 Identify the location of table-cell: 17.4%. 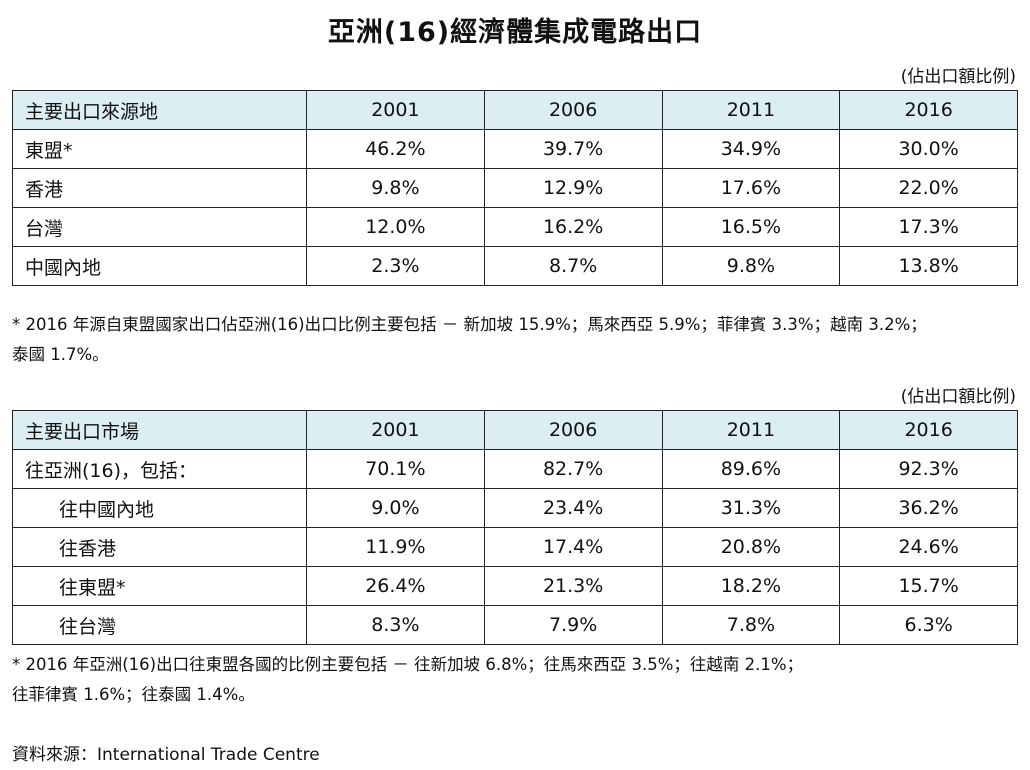
(573, 547).